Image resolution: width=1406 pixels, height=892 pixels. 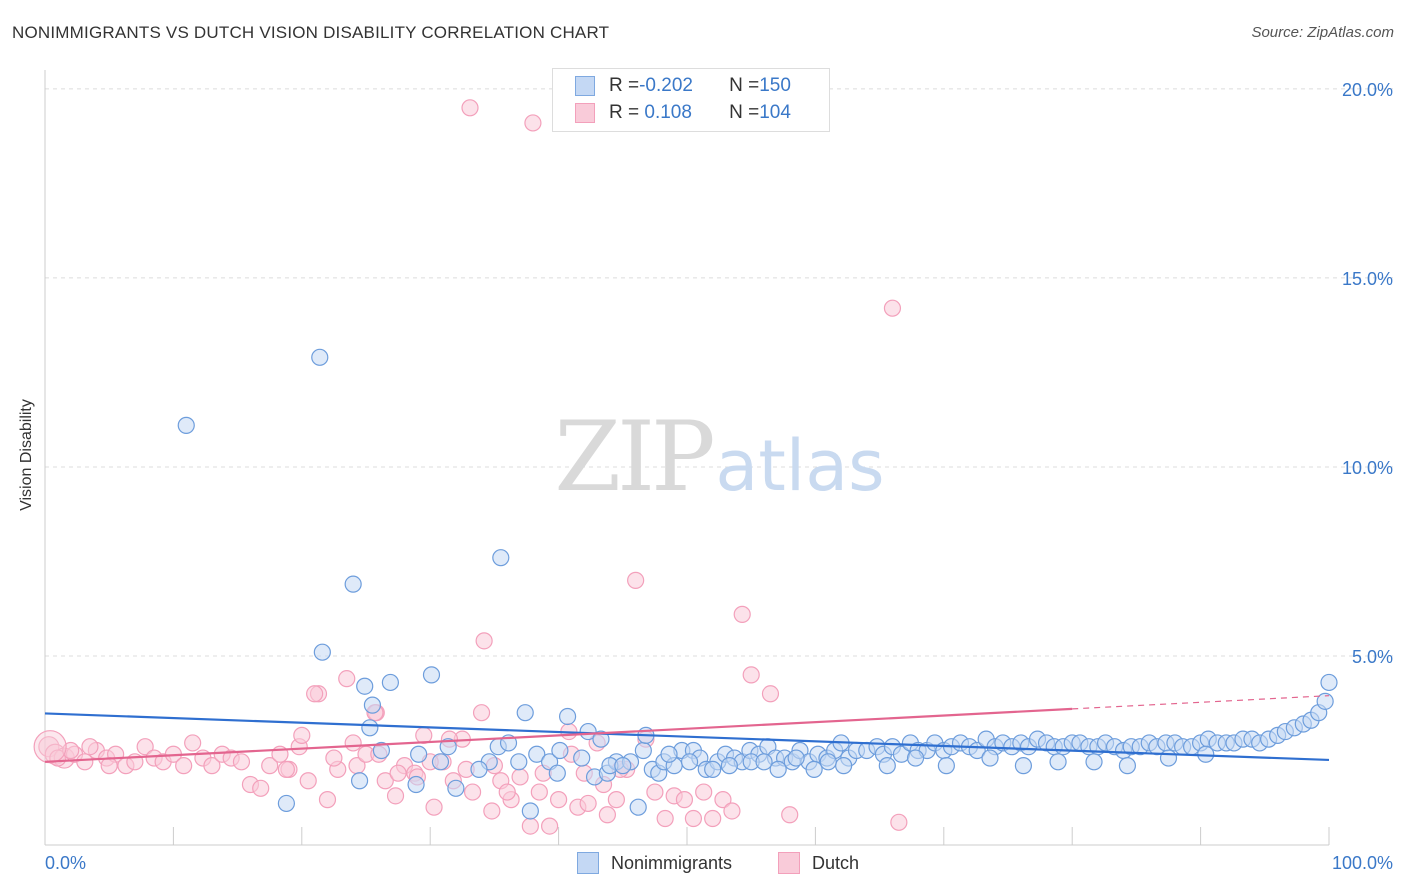 I want to click on legend-item-nonimmigrants: Nonimmigrants, so click(x=654, y=863).